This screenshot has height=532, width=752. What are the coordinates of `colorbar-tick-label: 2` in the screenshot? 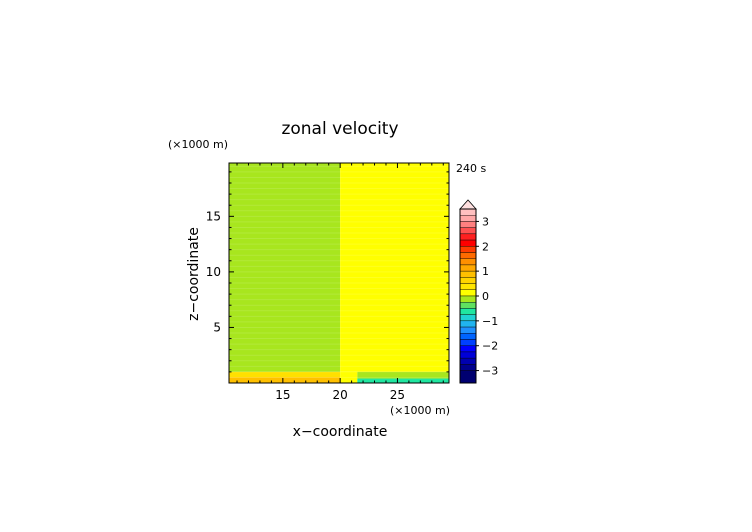 It's located at (485, 246).